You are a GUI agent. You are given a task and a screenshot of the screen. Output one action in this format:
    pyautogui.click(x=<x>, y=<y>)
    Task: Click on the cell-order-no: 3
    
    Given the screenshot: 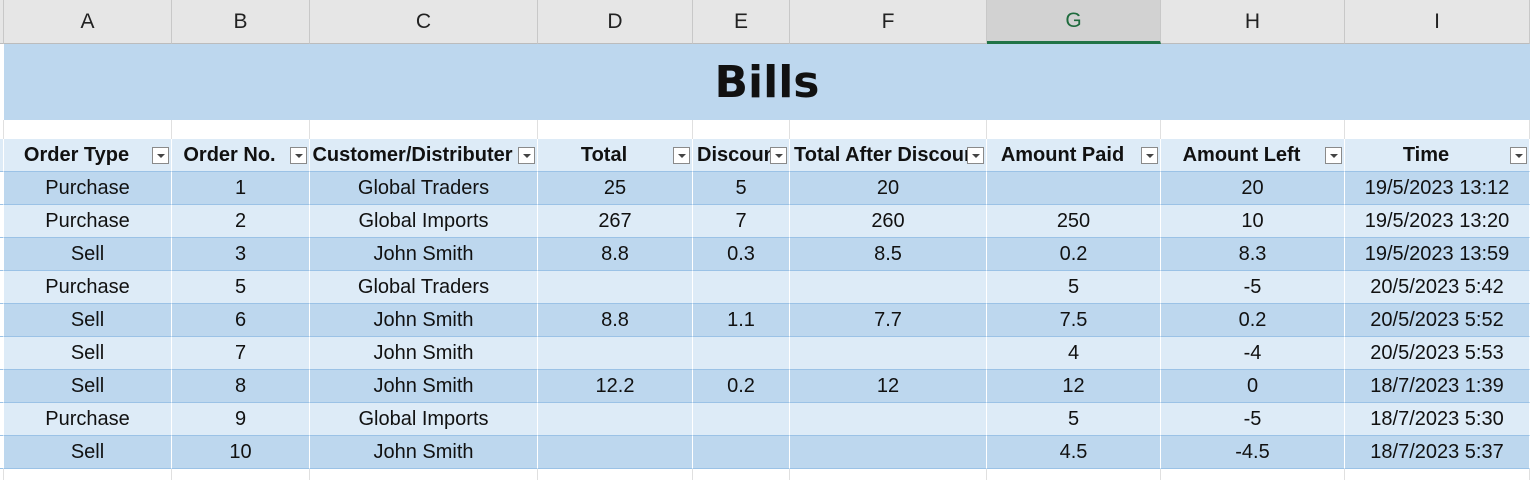 What is the action you would take?
    pyautogui.click(x=241, y=254)
    